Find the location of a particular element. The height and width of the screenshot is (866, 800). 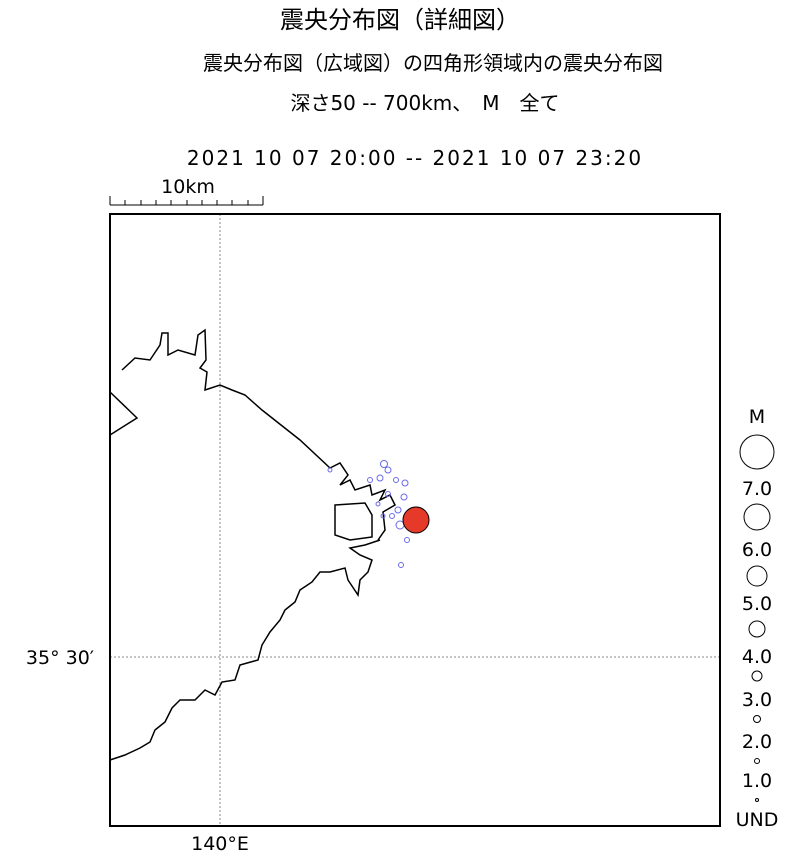

subtitle: 震央分布図（広域図）の四角形領域内の震央分布図 is located at coordinates (433, 63).